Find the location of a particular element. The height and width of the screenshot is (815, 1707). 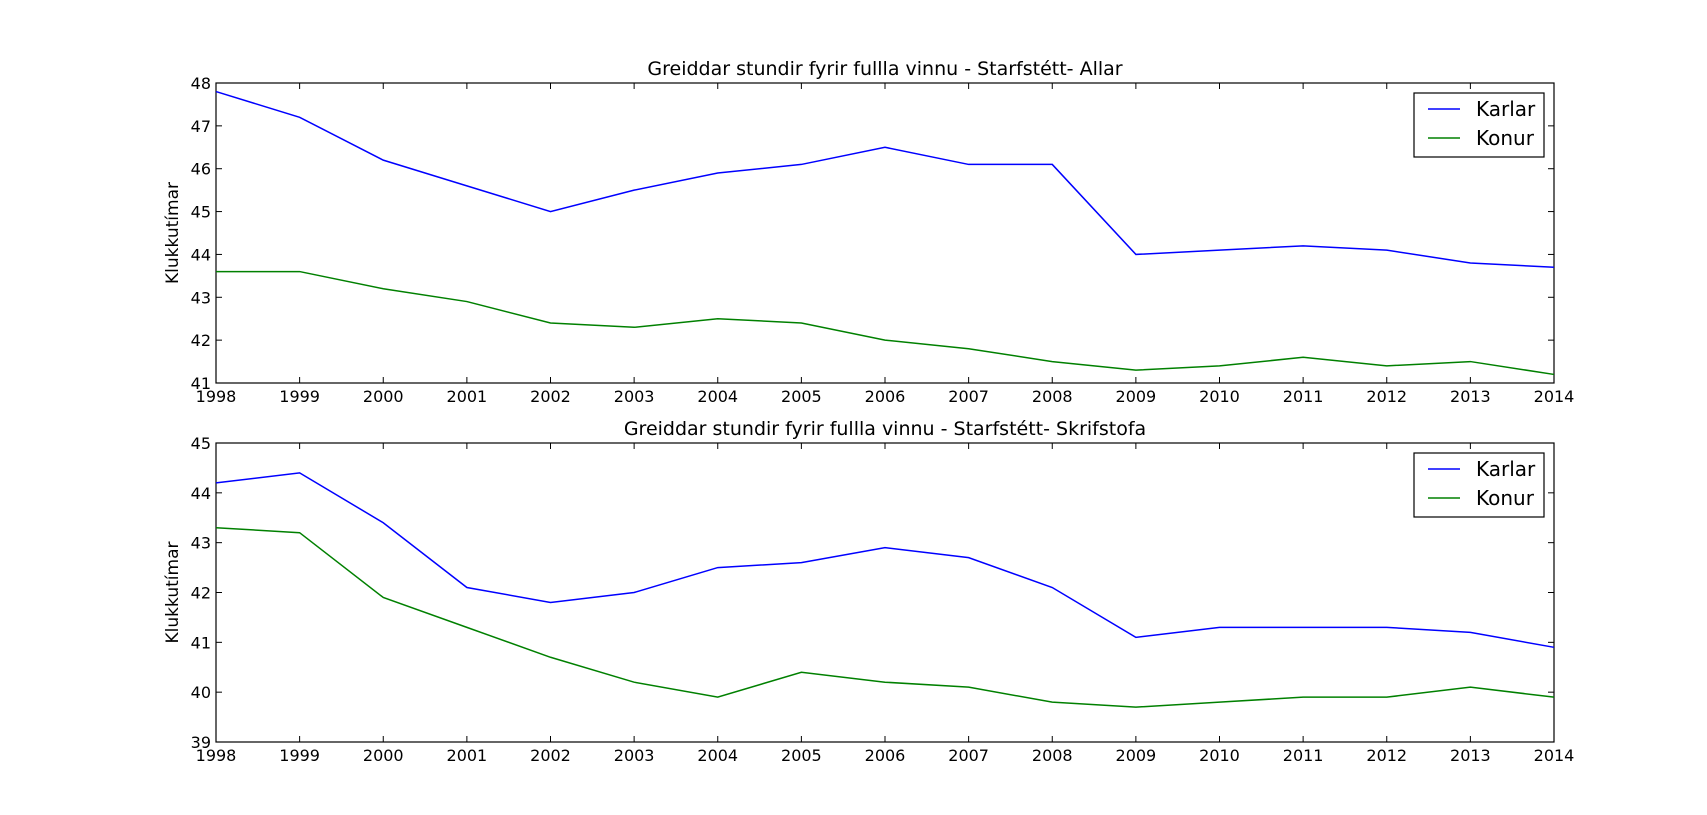

series-line-konur is located at coordinates (885, 323).